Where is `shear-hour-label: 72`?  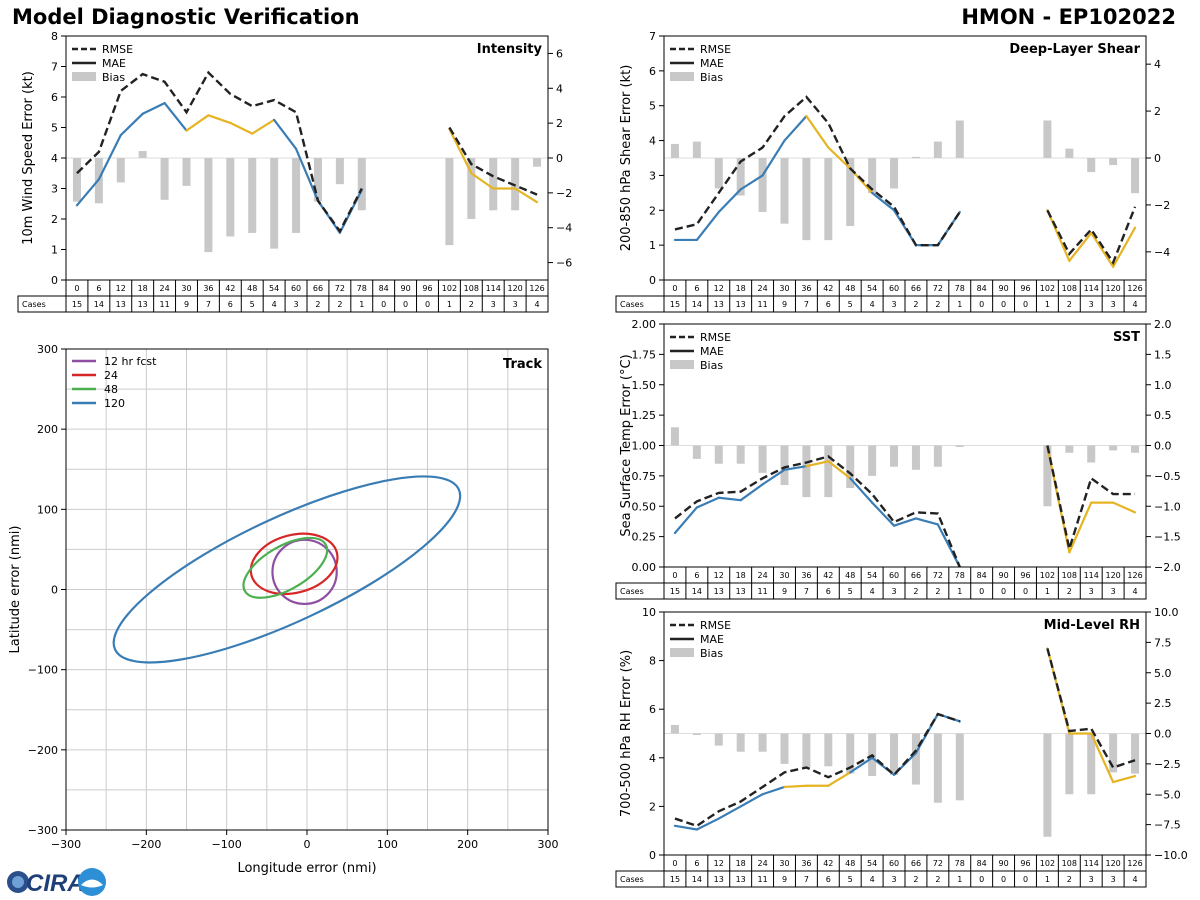
shear-hour-label: 72 is located at coordinates (938, 288).